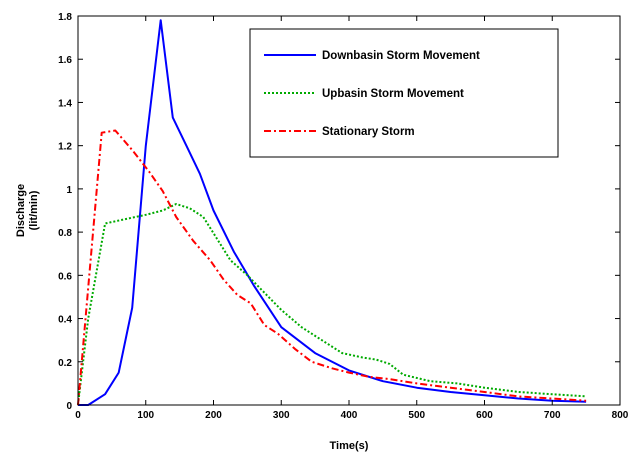  What do you see at coordinates (69, 406) in the screenshot?
I see `y-tick-label: 0` at bounding box center [69, 406].